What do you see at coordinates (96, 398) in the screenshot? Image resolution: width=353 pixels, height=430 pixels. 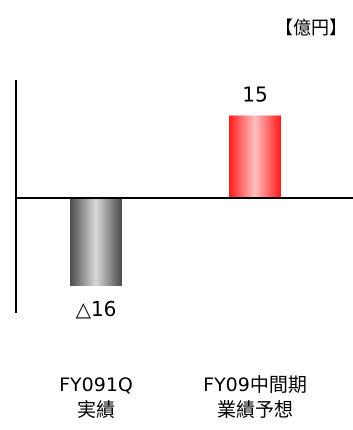 I see `category-label-fy091q: FY091Q 実績` at bounding box center [96, 398].